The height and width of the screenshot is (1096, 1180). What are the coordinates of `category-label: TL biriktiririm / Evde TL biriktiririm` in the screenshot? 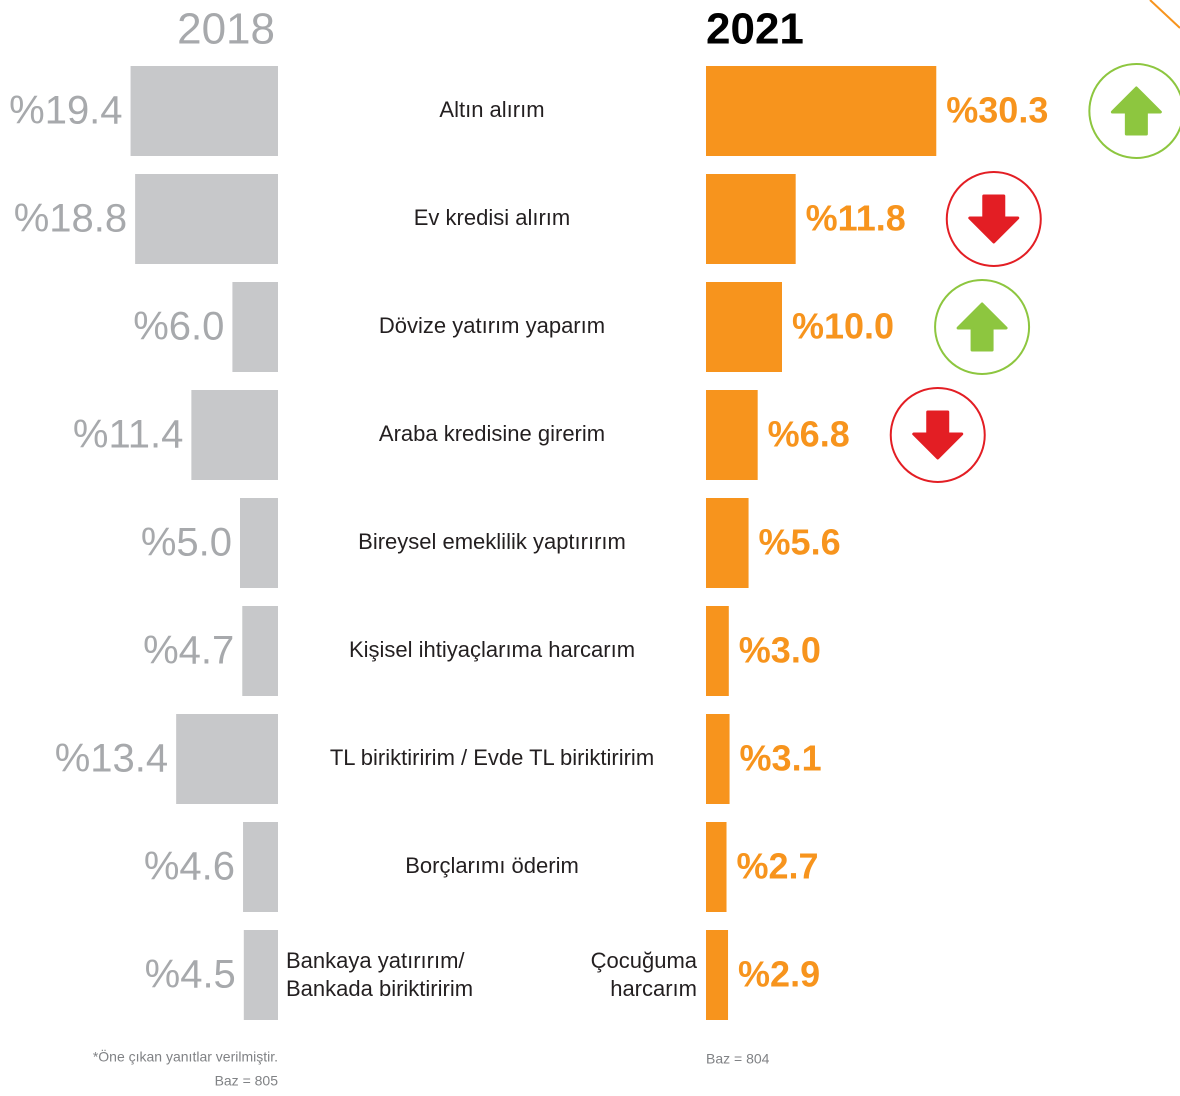 It's located at (492, 757).